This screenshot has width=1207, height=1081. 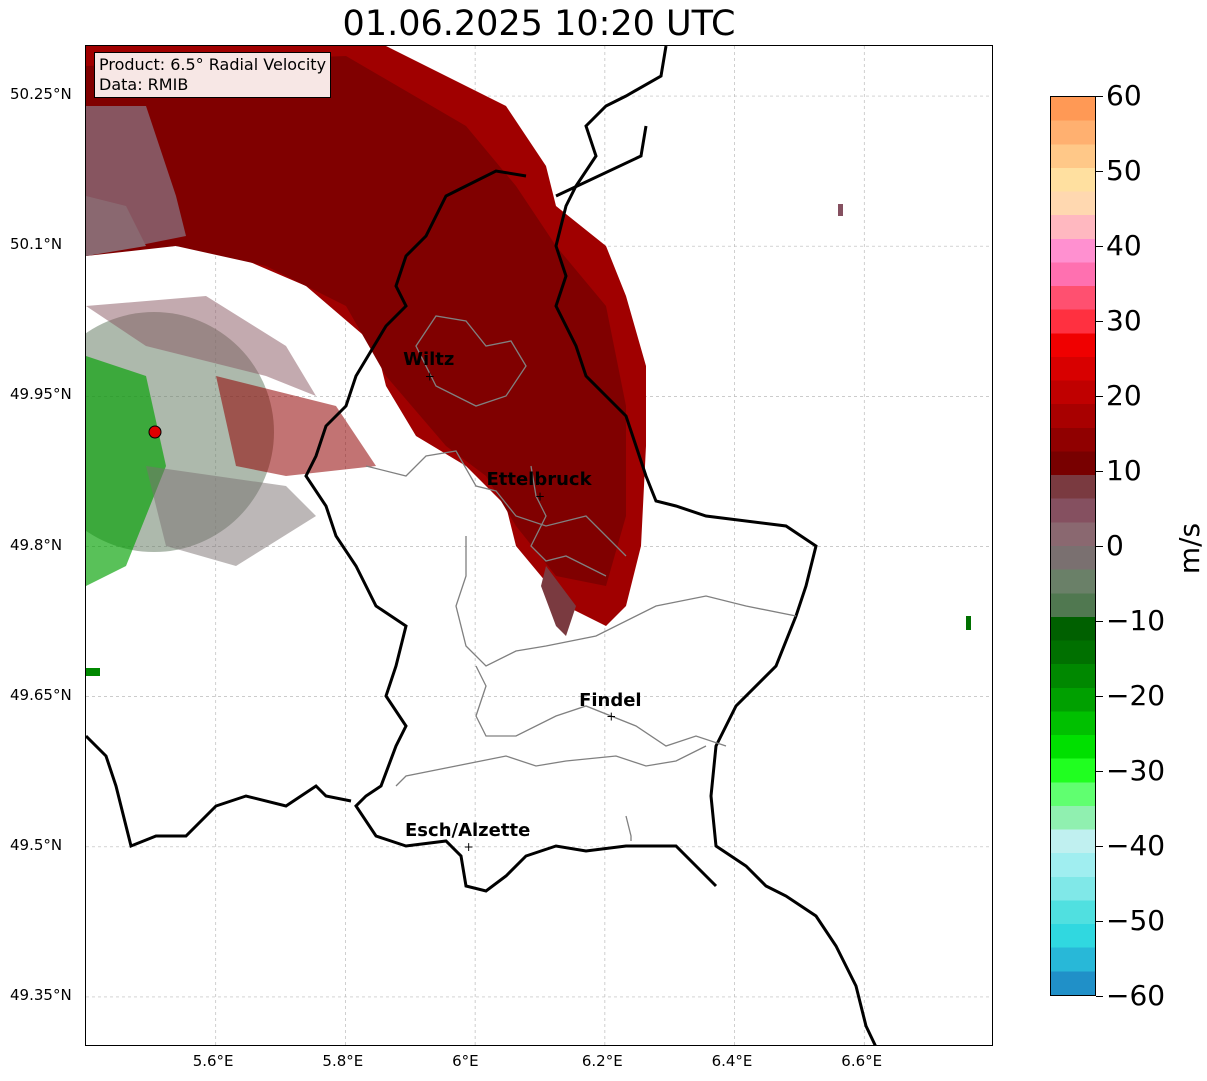 I want to click on product-label: Product: 6.5° Radial Velocity, so click(x=213, y=64).